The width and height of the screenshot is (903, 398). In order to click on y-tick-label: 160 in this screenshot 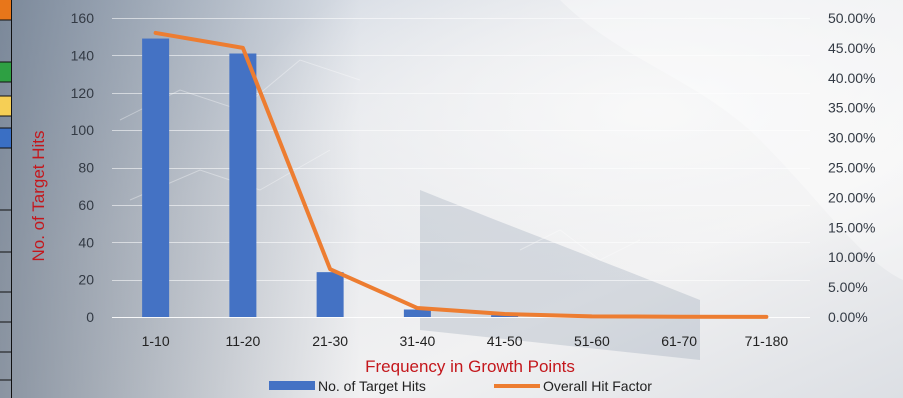, I will do `click(83, 18)`.